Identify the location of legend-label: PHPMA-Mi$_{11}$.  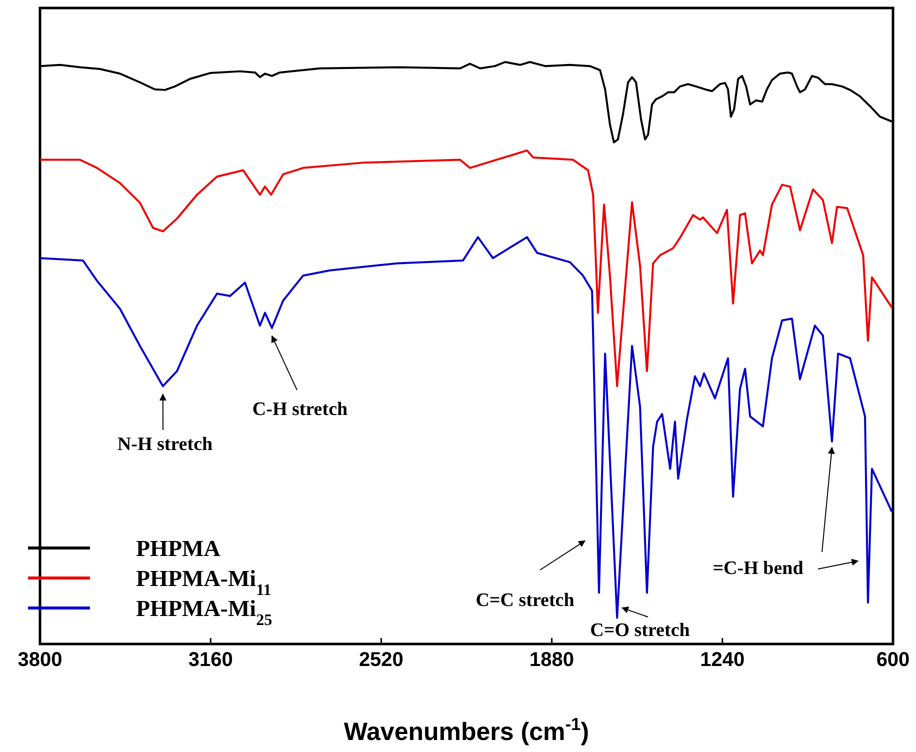
(204, 582).